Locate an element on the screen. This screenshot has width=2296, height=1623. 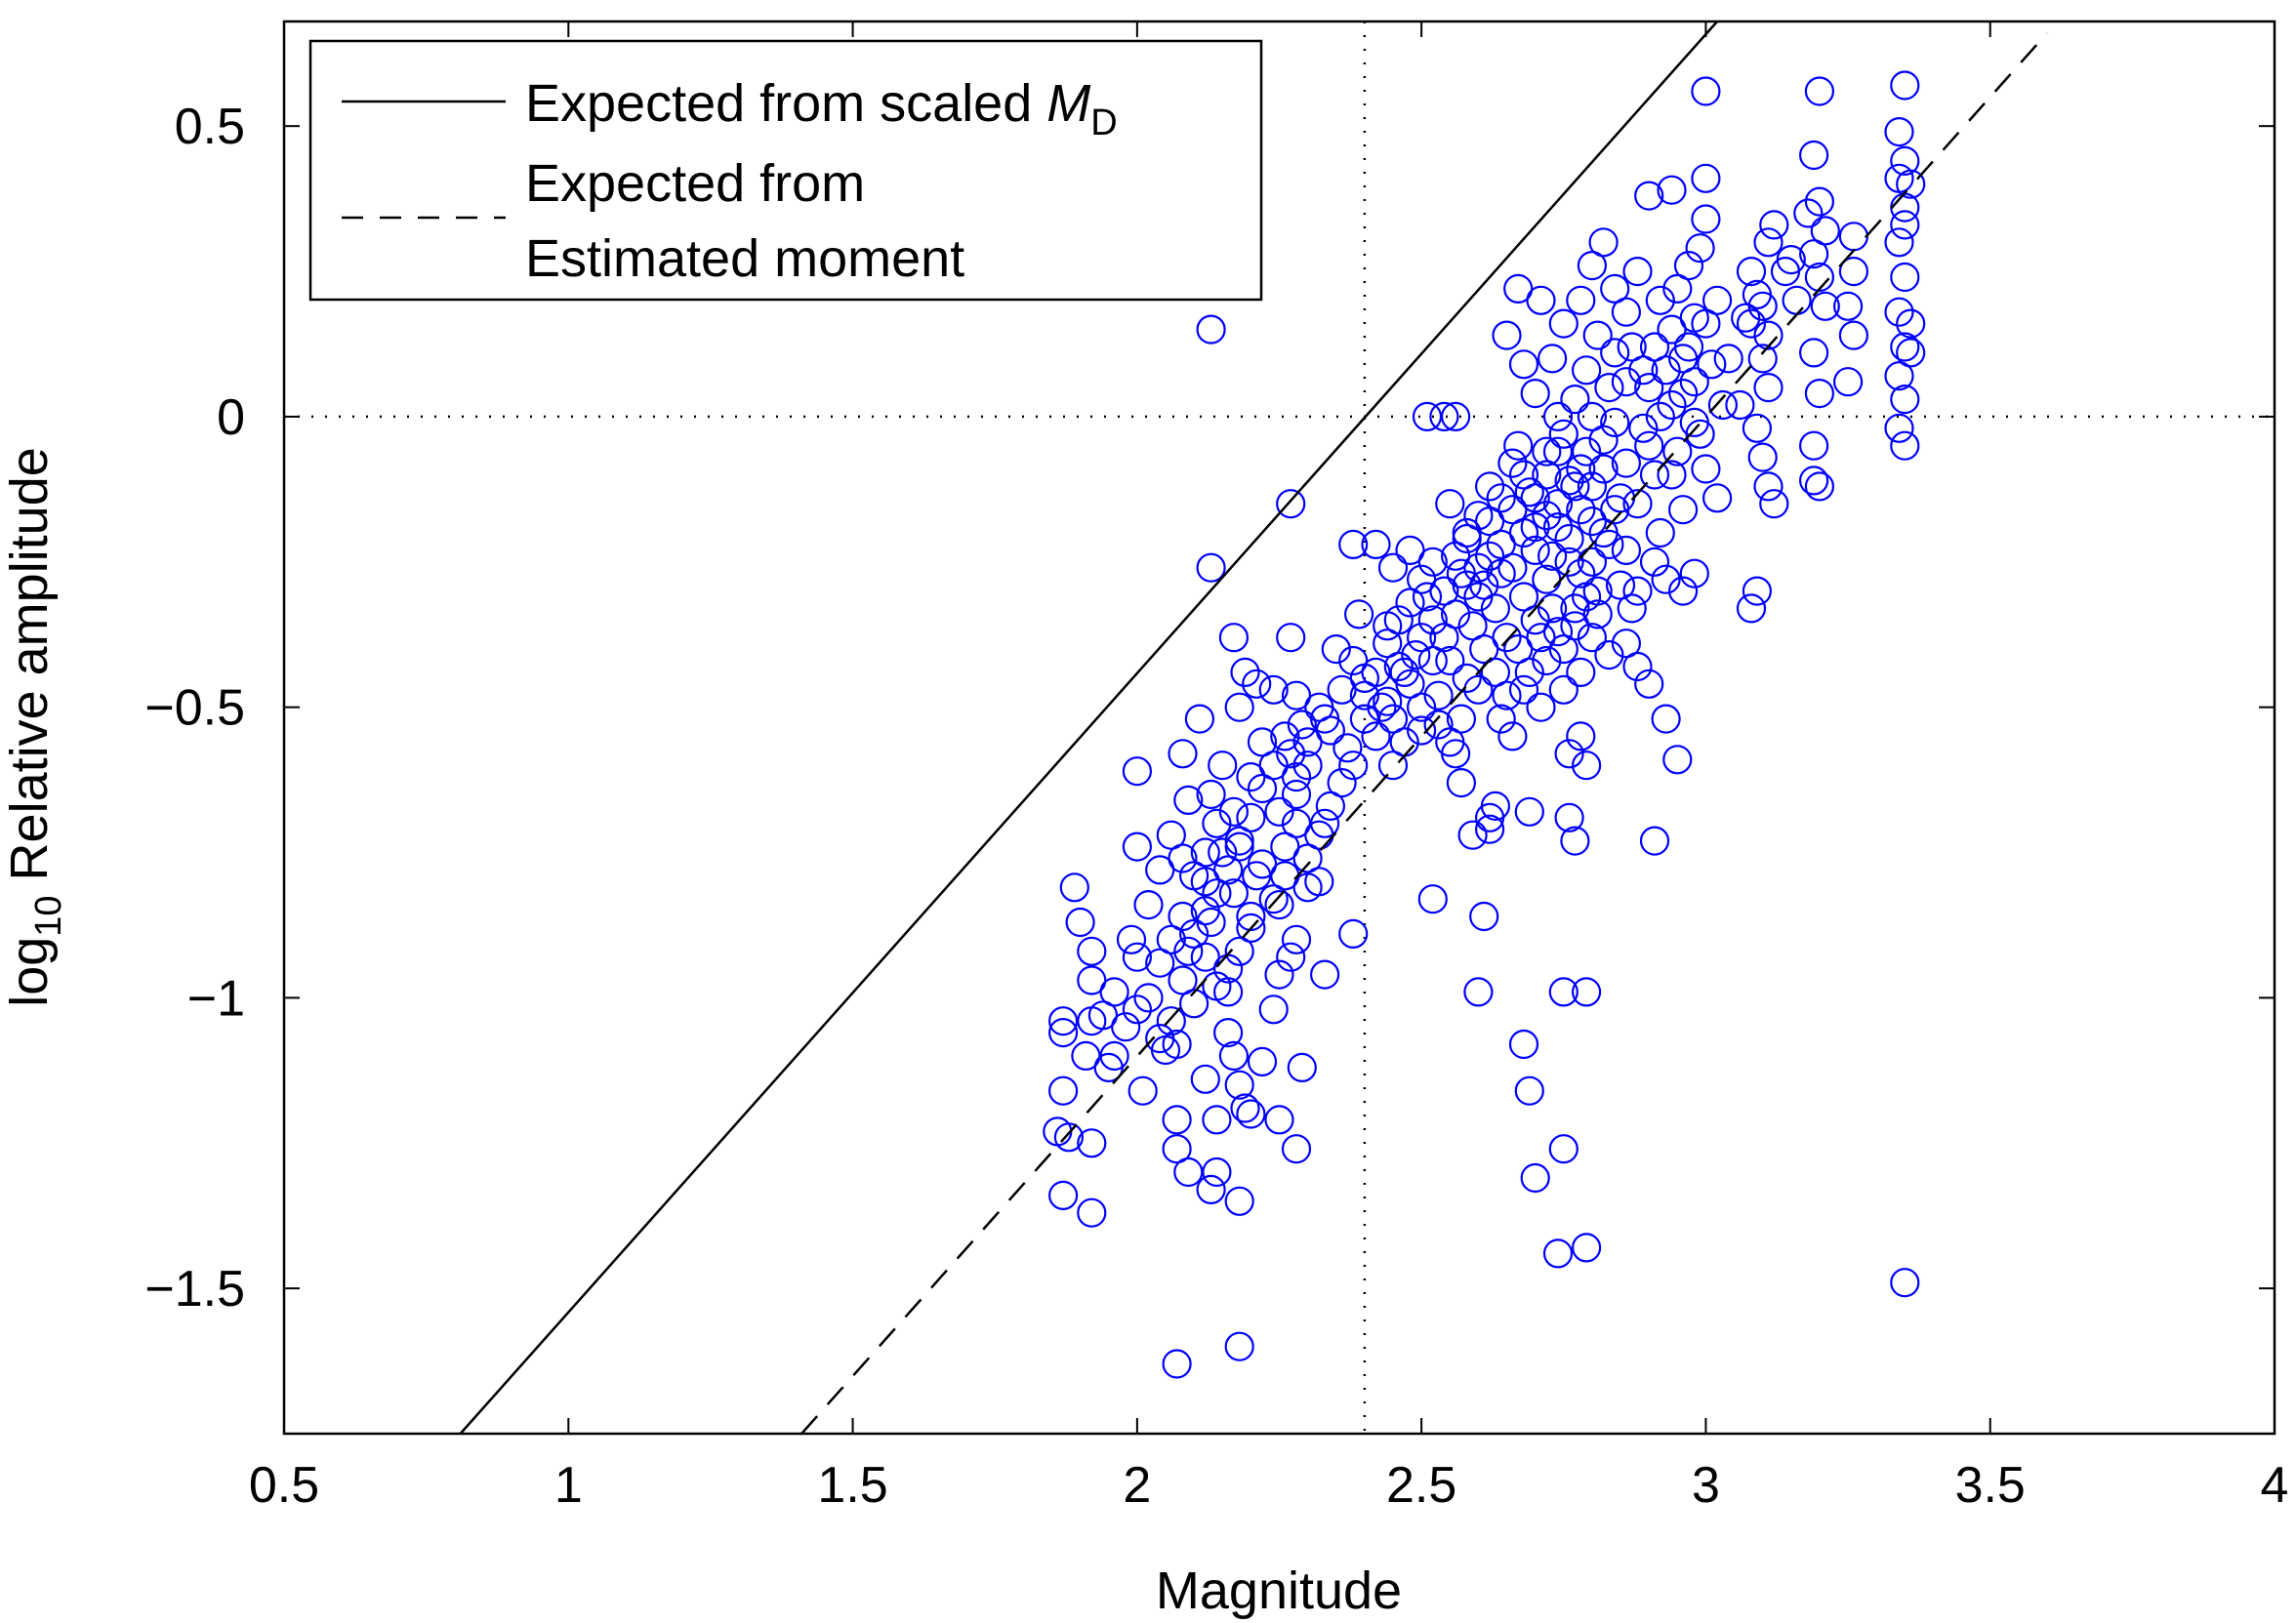
legend-label-moment-line1: Expected from is located at coordinates (695, 184).